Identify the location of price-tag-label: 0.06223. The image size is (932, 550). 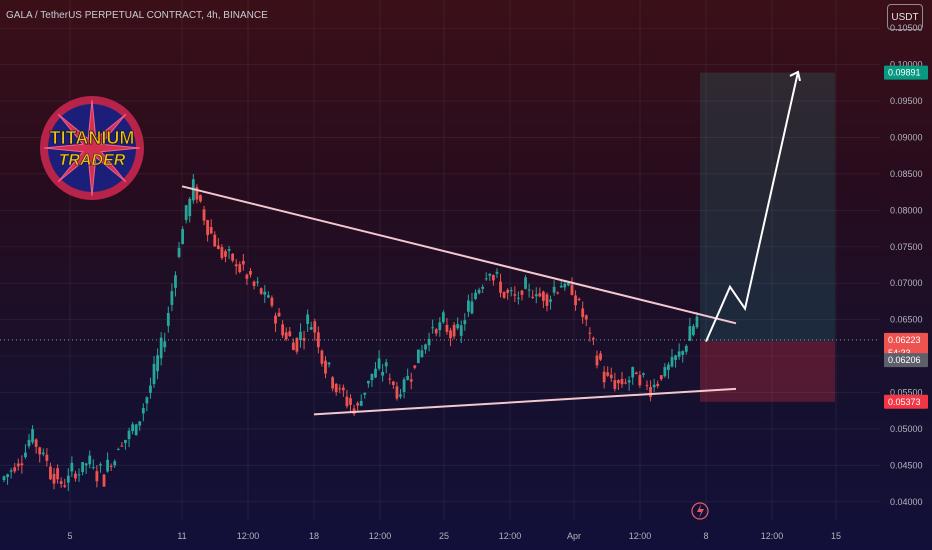
(904, 340).